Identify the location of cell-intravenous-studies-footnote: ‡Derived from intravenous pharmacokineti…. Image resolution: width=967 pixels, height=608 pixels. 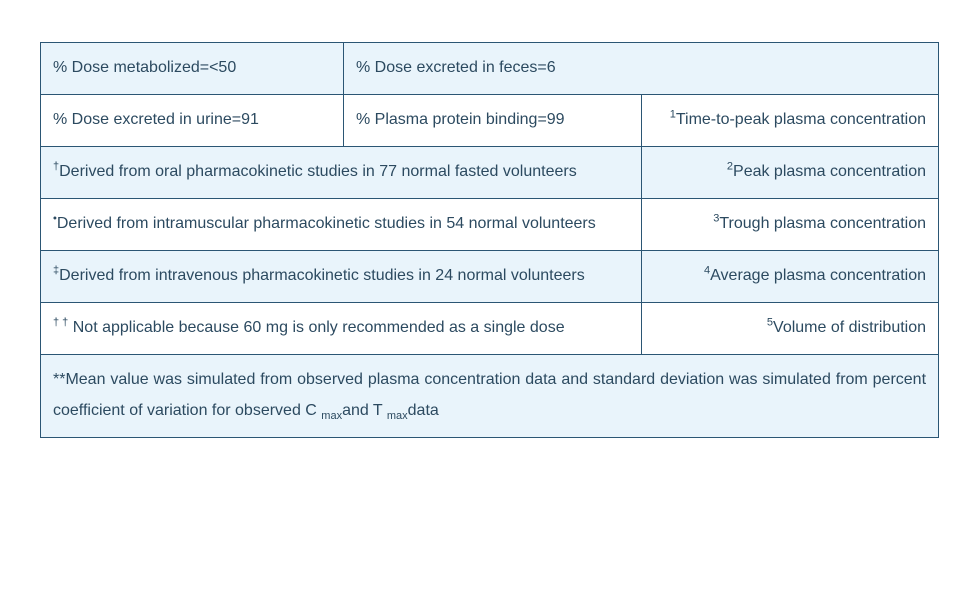
(341, 276).